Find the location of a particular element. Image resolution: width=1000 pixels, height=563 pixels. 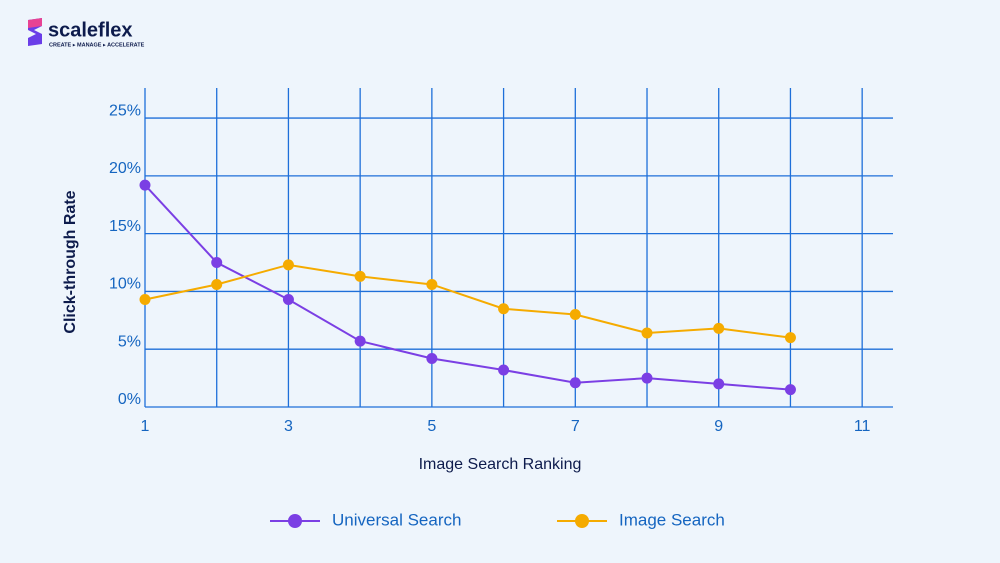

series-line is located at coordinates (467, 301).